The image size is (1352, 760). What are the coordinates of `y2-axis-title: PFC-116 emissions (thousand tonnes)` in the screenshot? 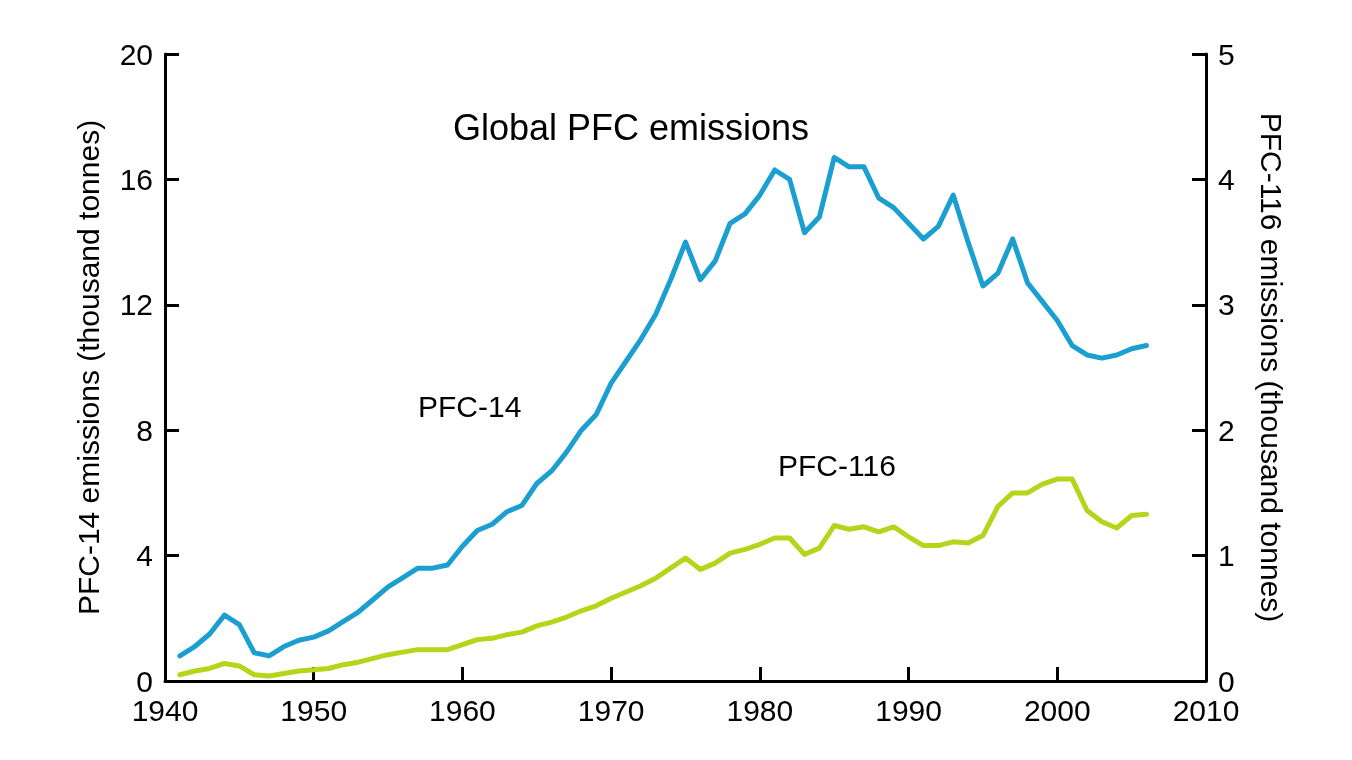 It's located at (1271, 367).